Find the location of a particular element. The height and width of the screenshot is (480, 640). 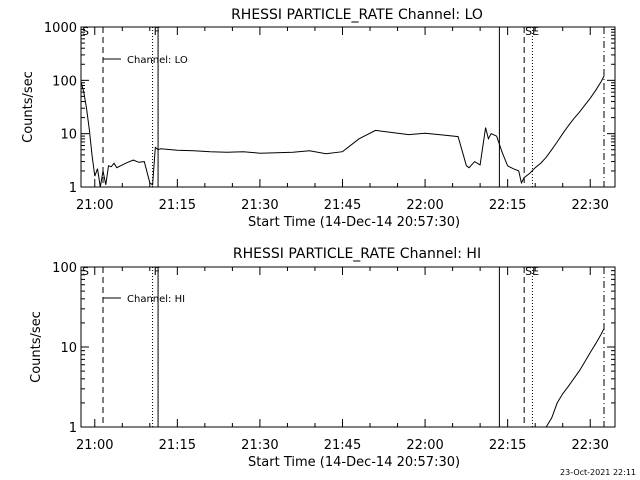

legend-label: Channel: HI is located at coordinates (156, 299).